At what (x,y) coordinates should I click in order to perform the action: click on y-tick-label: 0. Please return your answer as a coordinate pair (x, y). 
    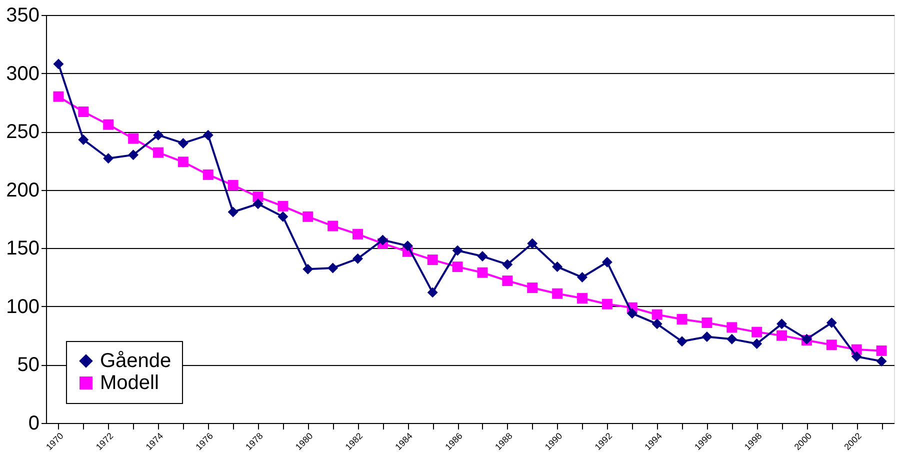
    Looking at the image, I should click on (34, 423).